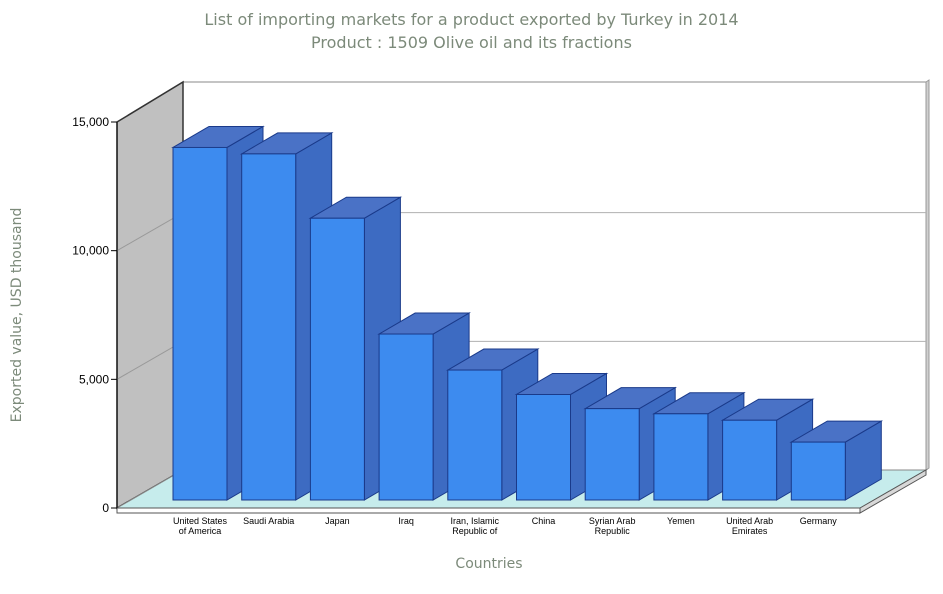 This screenshot has height=594, width=943. I want to click on y-tick-label: 15,000, so click(90, 122).